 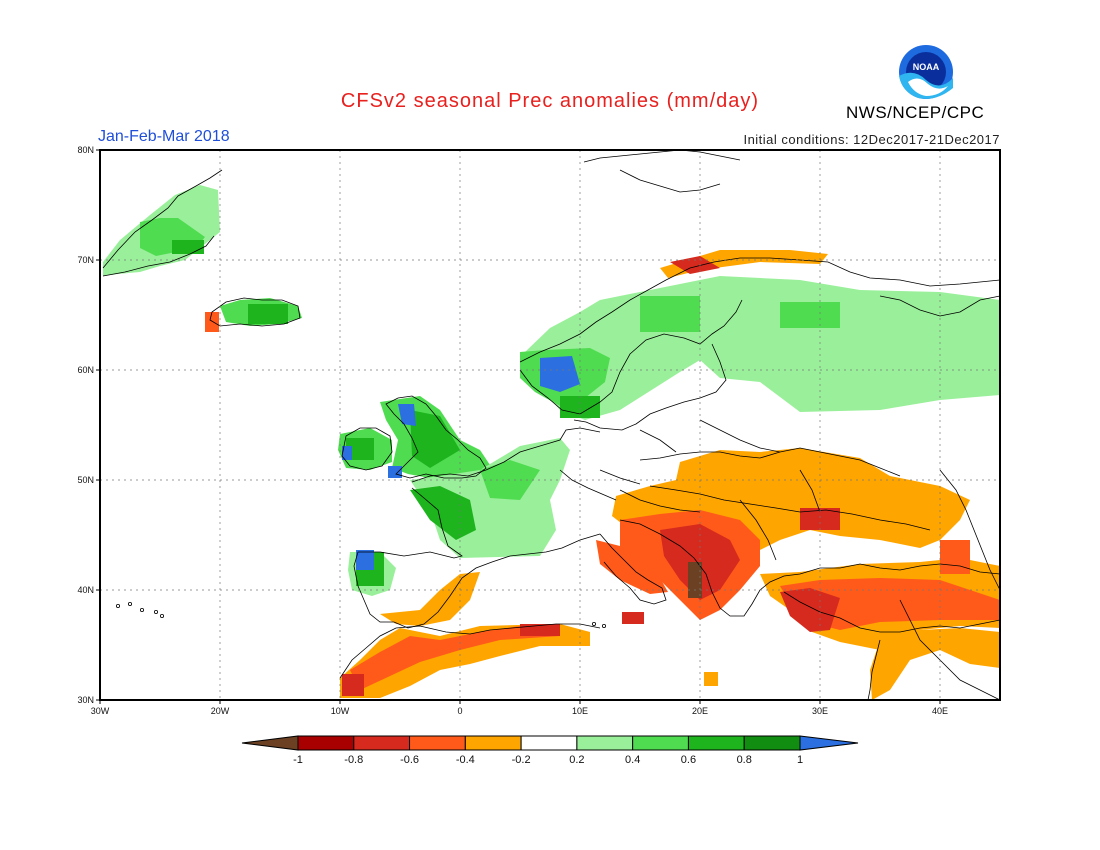 What do you see at coordinates (188, 247) in the screenshot?
I see `greenland-wet-spot` at bounding box center [188, 247].